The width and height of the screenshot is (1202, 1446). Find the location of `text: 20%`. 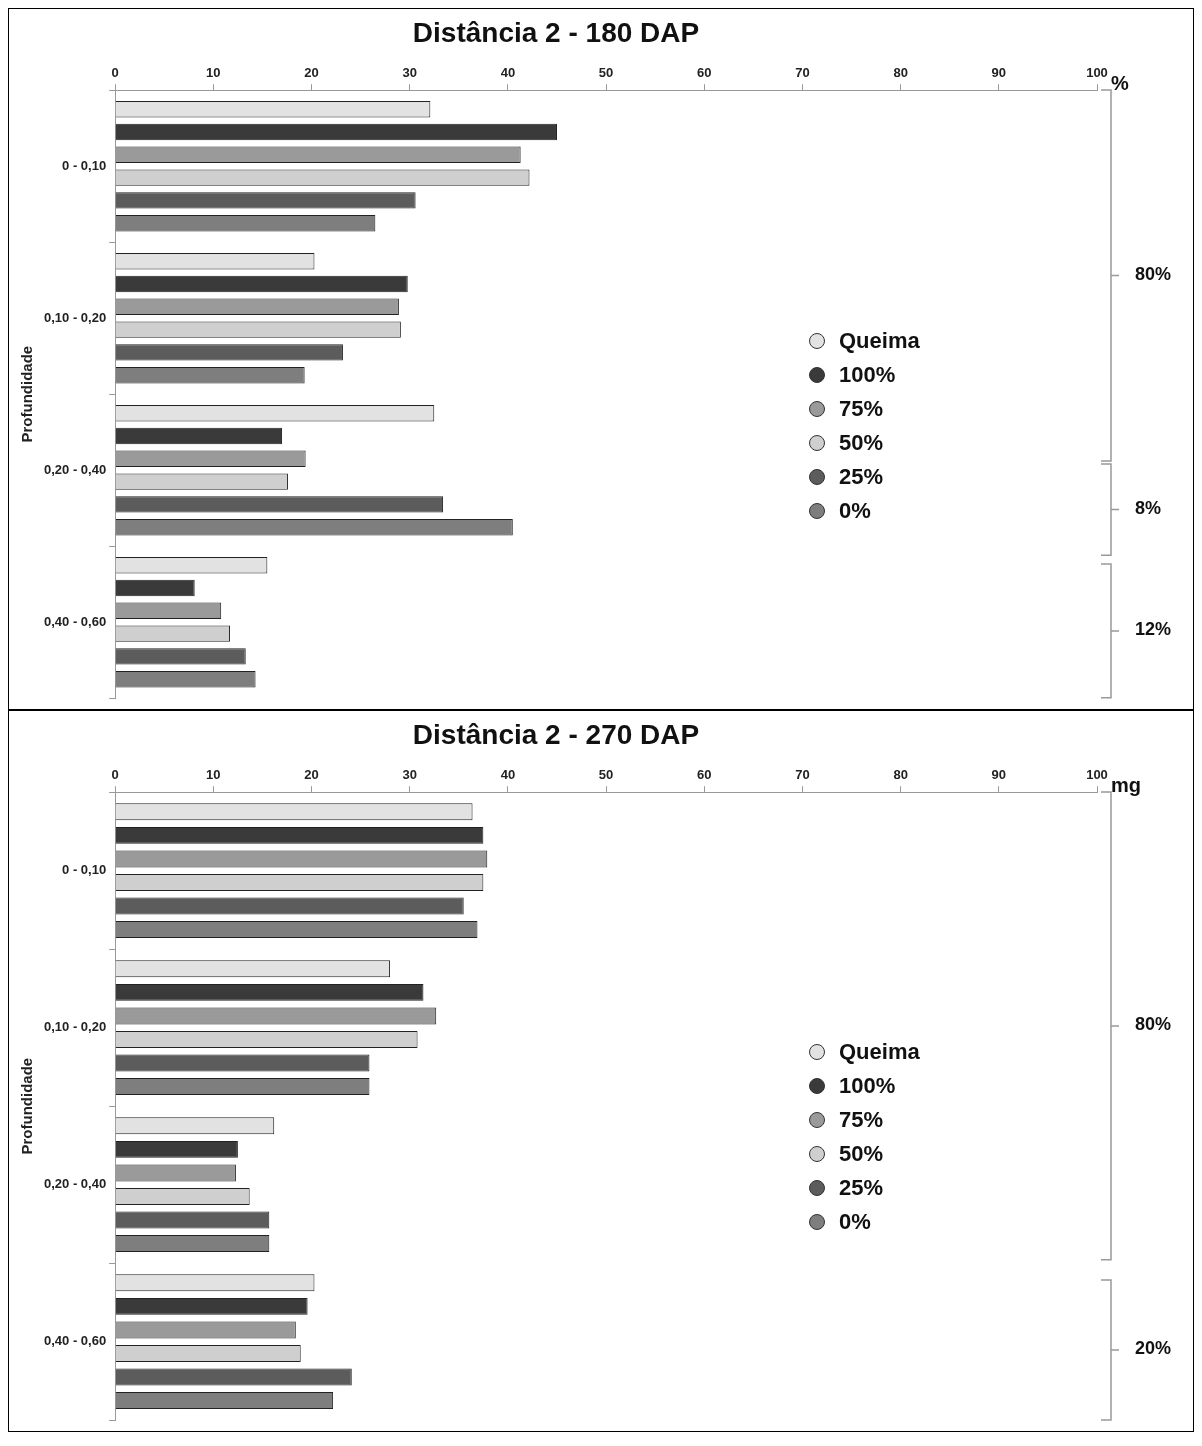

text: 20% is located at coordinates (1153, 1349).